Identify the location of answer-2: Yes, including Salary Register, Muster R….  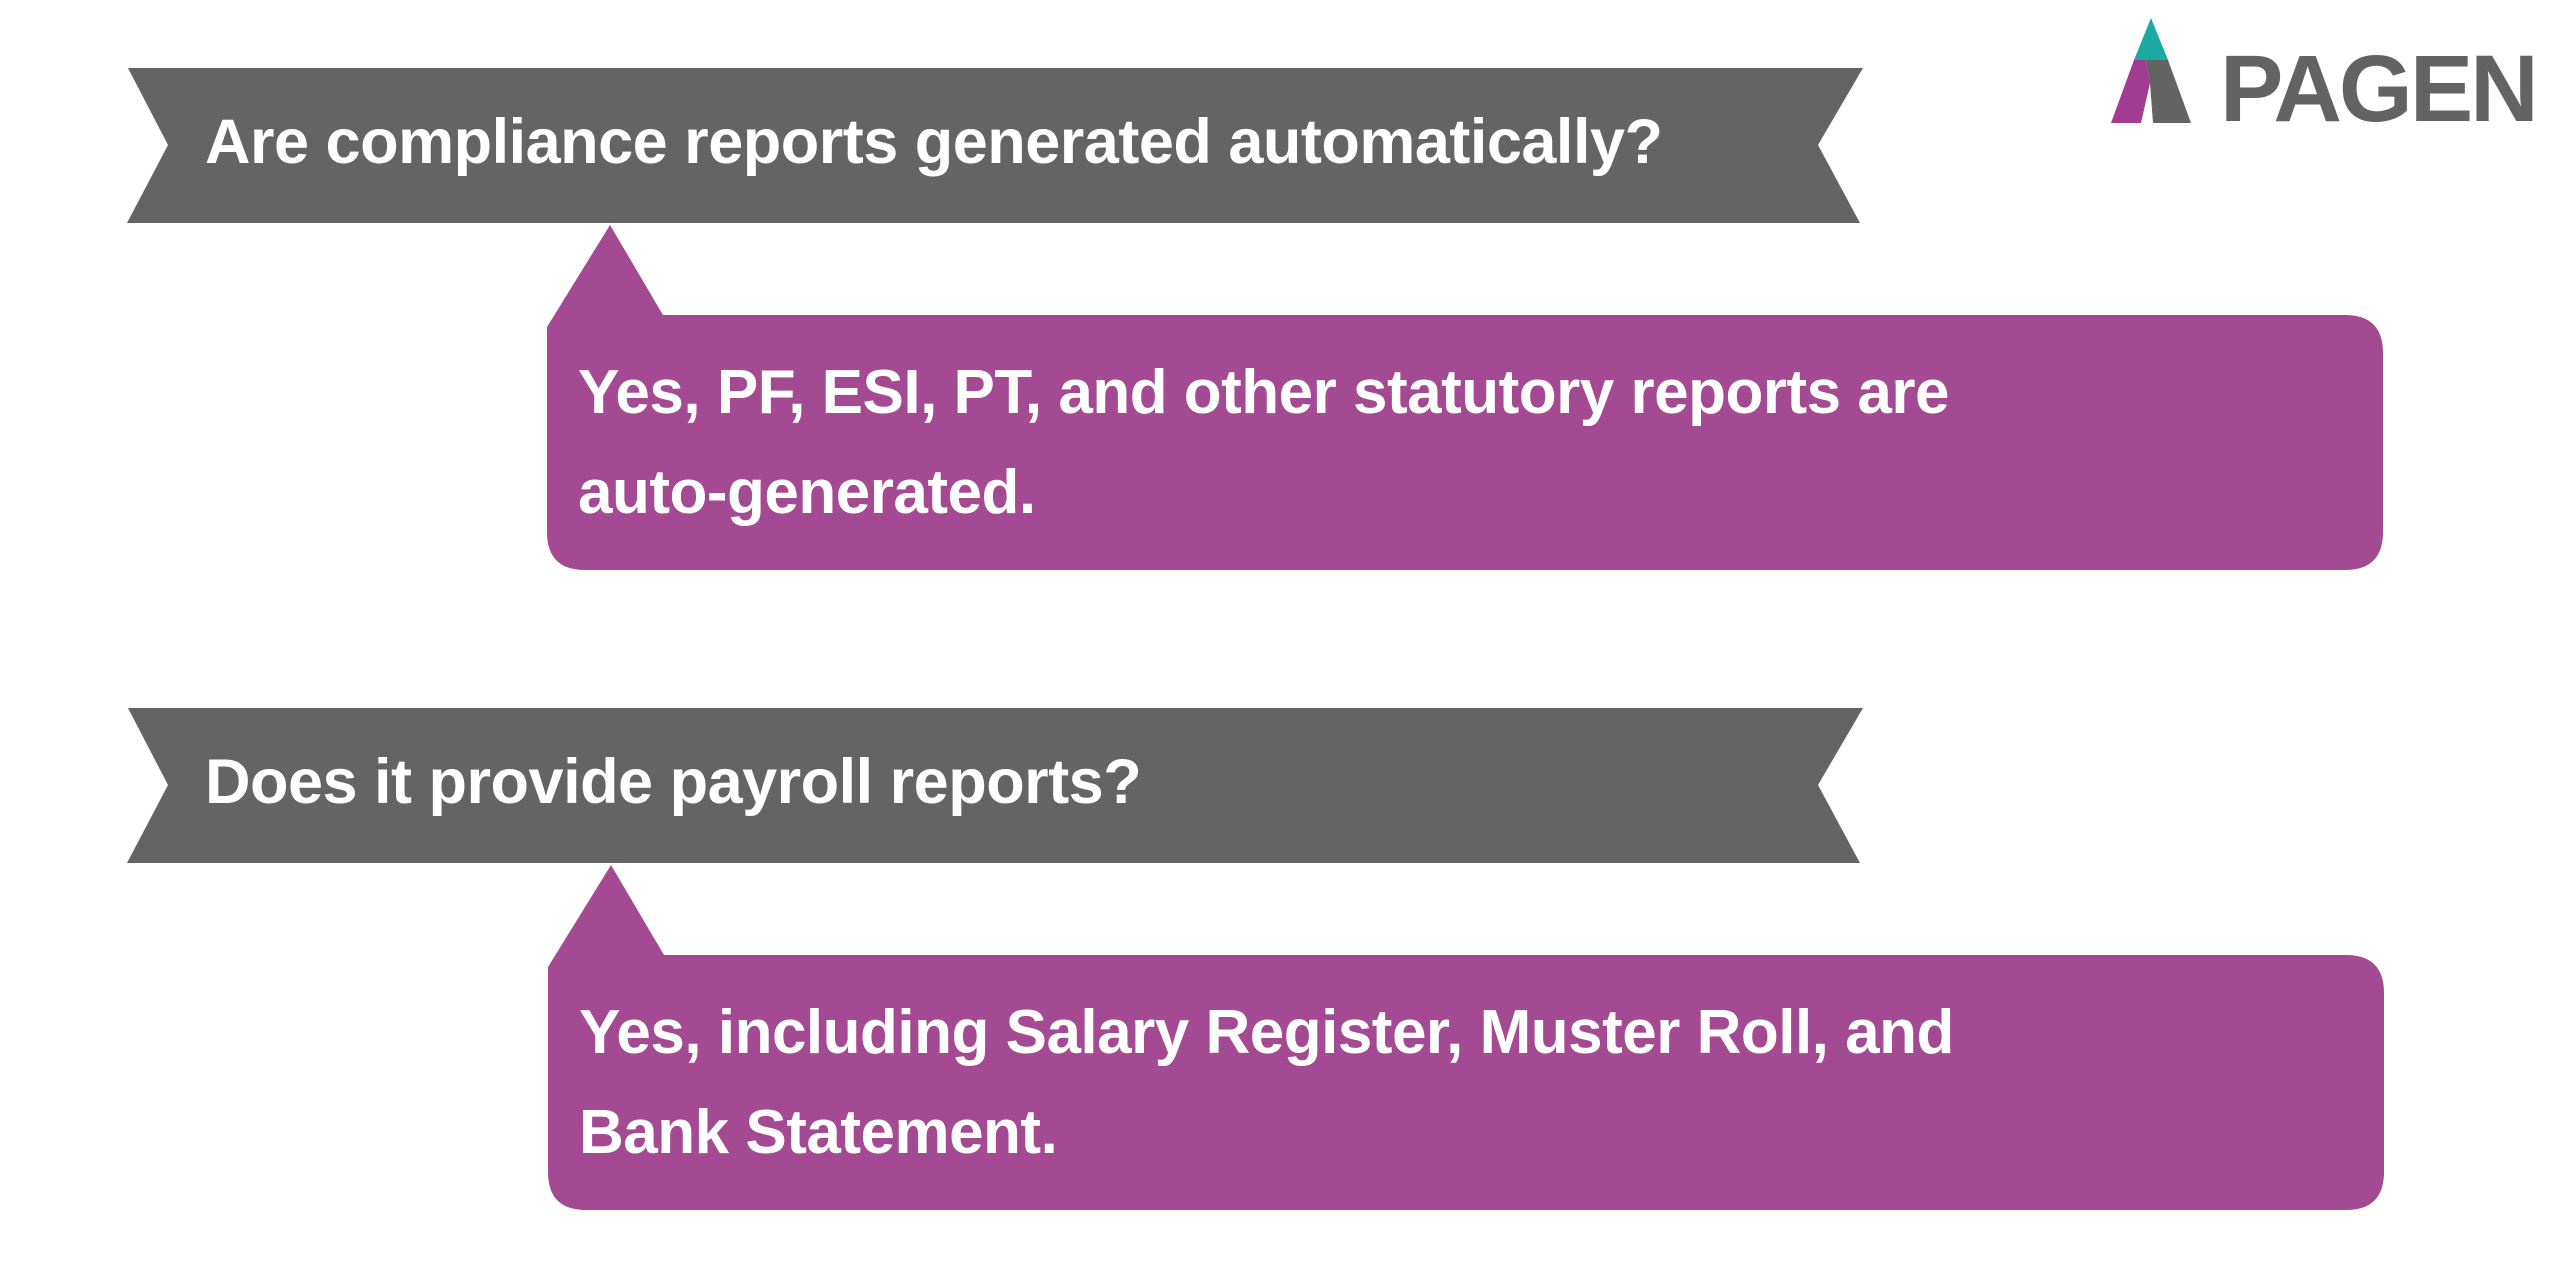
(1466, 1082).